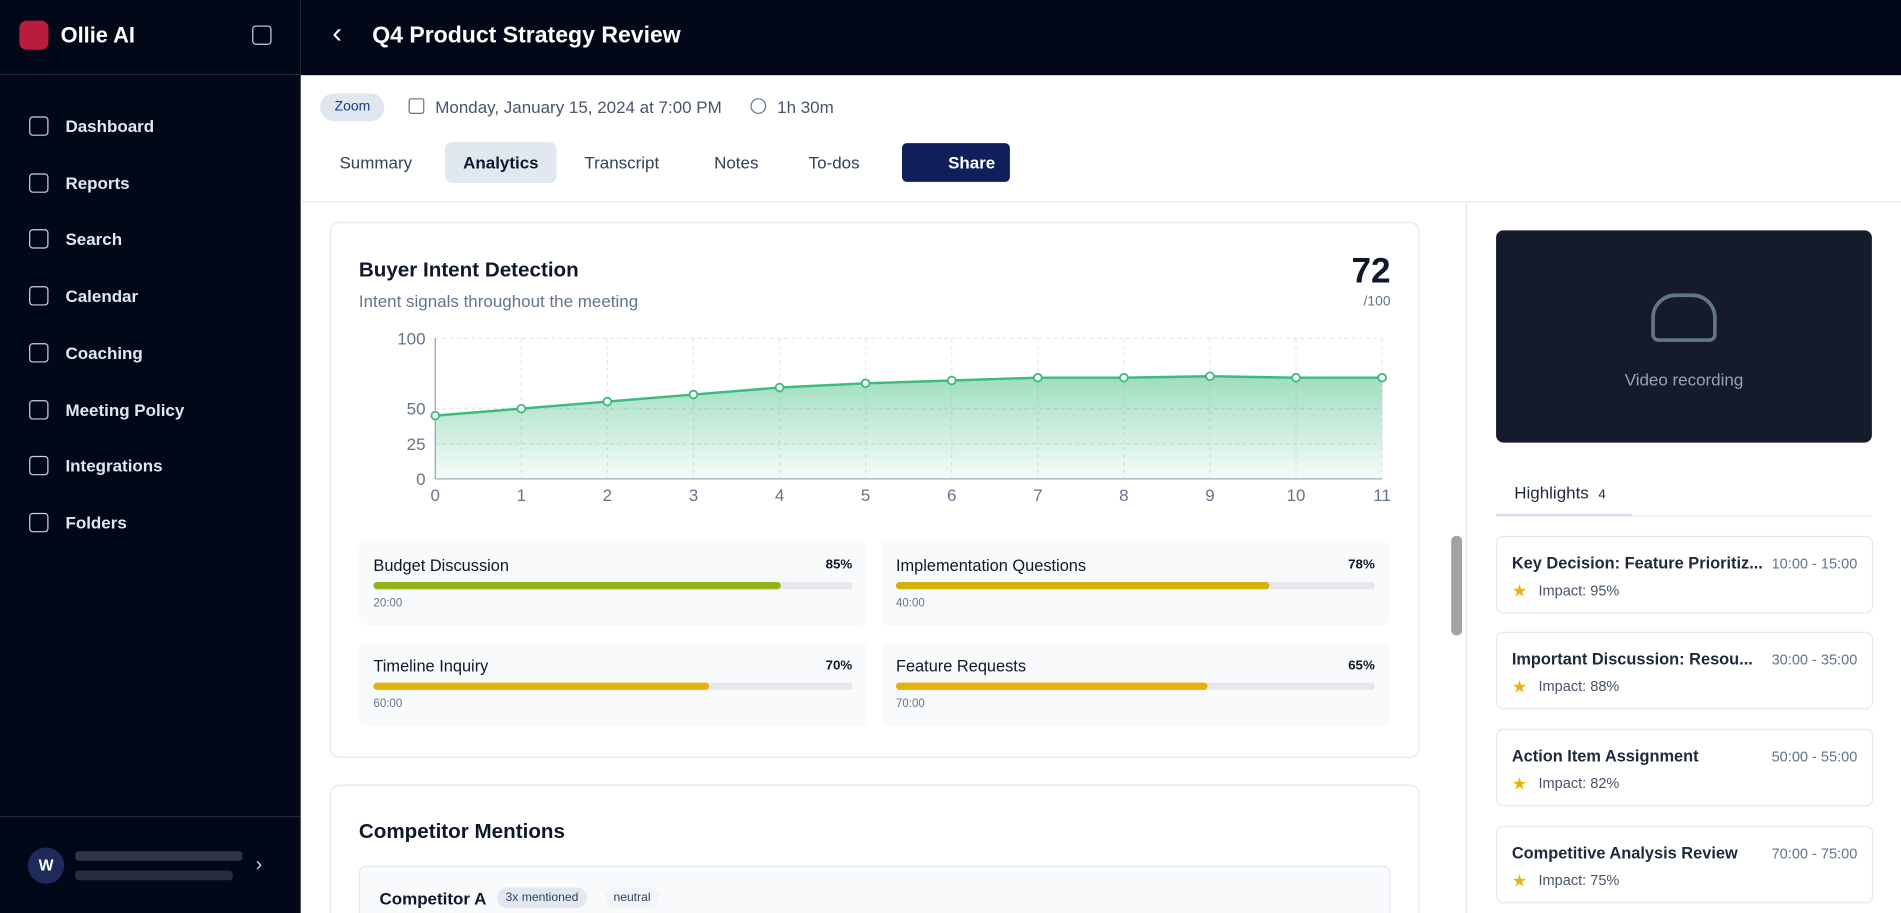 Image resolution: width=1901 pixels, height=913 pixels. I want to click on intent-score: 72, so click(1371, 271).